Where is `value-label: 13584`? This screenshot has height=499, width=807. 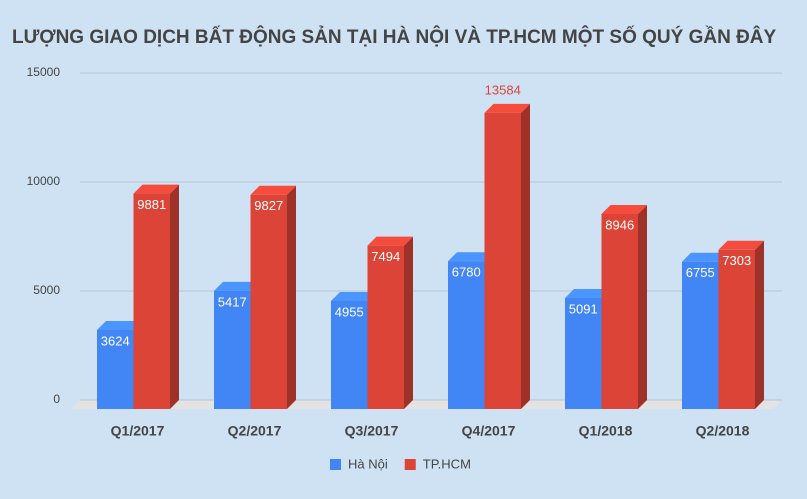
value-label: 13584 is located at coordinates (503, 89).